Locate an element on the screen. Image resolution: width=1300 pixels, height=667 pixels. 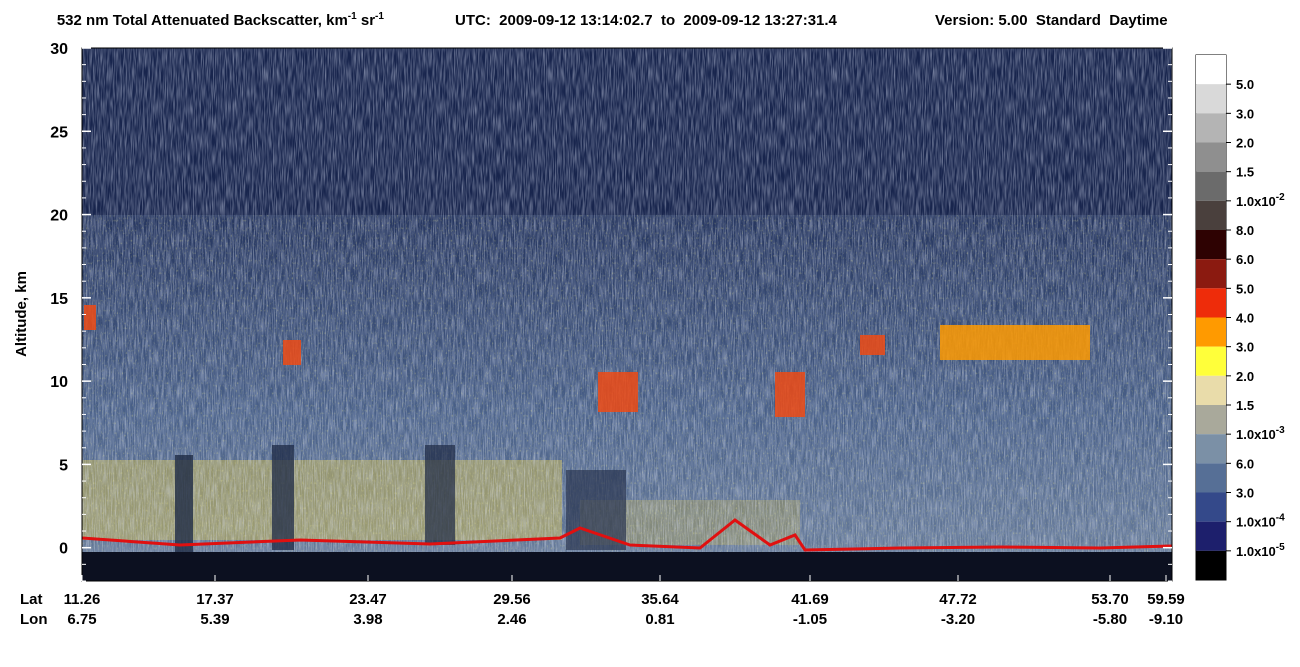
colorbar-label: 1.0x10⁻³ is located at coordinates (1260, 433).